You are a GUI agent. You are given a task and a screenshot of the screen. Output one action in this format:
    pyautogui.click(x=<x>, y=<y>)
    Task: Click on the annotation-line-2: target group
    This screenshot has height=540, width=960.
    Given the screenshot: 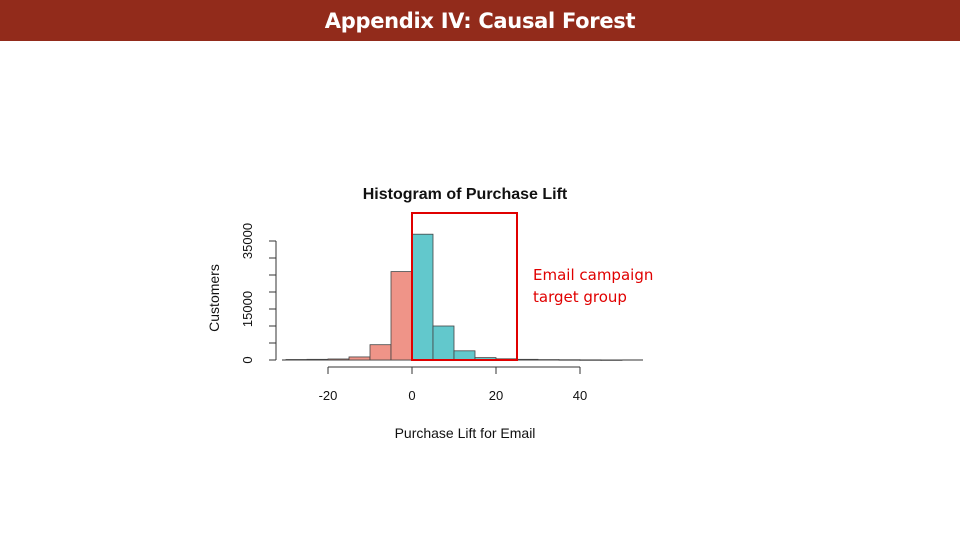 What is the action you would take?
    pyautogui.click(x=580, y=297)
    